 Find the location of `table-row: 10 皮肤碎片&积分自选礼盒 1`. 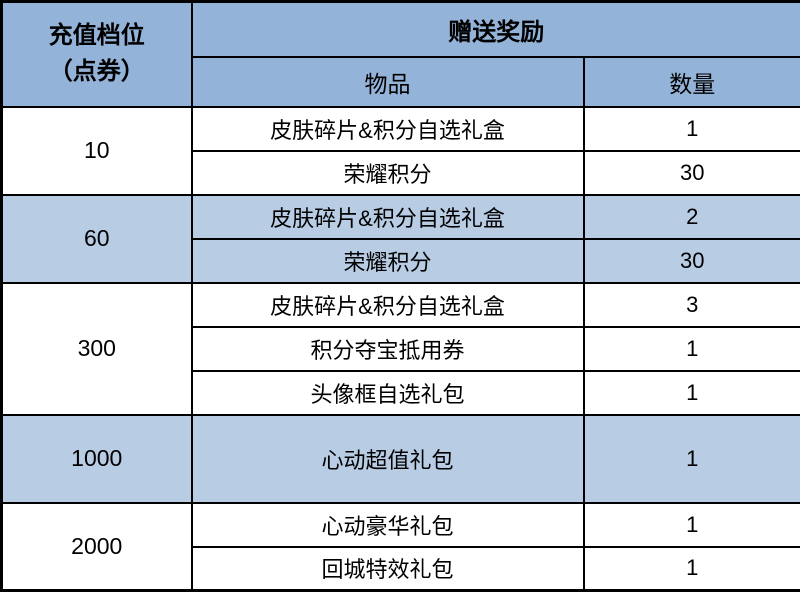

table-row: 10 皮肤碎片&积分自选礼盒 1 is located at coordinates (401, 129).